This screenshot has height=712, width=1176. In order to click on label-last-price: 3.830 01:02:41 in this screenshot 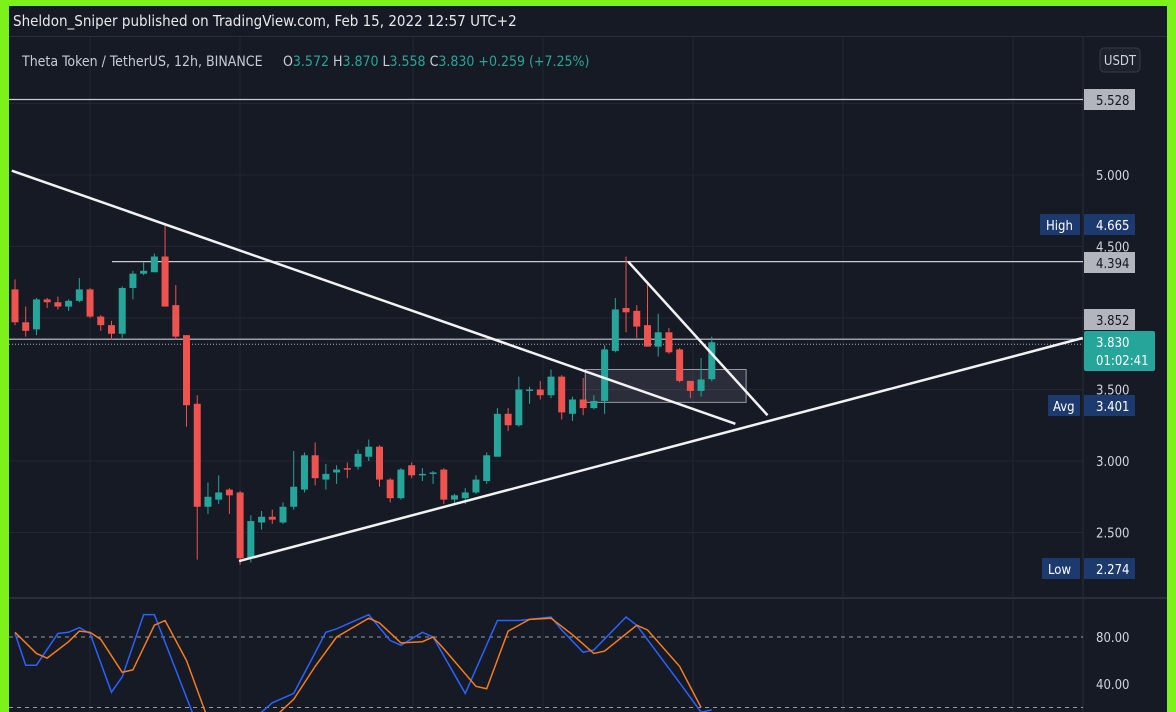, I will do `click(1119, 351)`.